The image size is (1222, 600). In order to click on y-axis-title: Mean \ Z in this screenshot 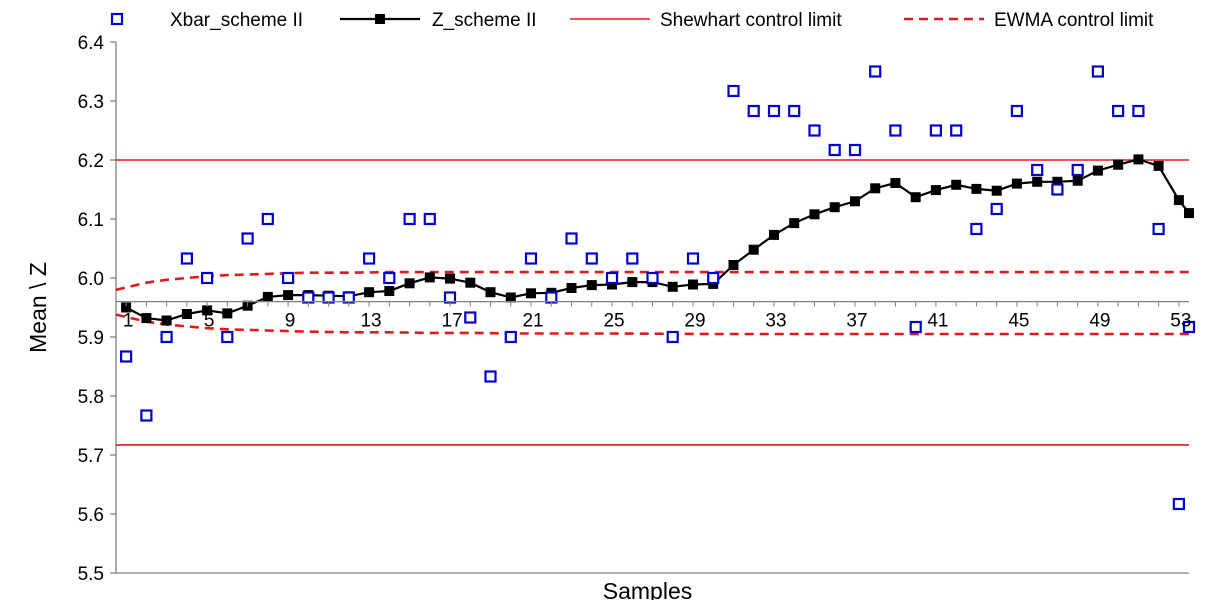, I will do `click(38, 307)`.